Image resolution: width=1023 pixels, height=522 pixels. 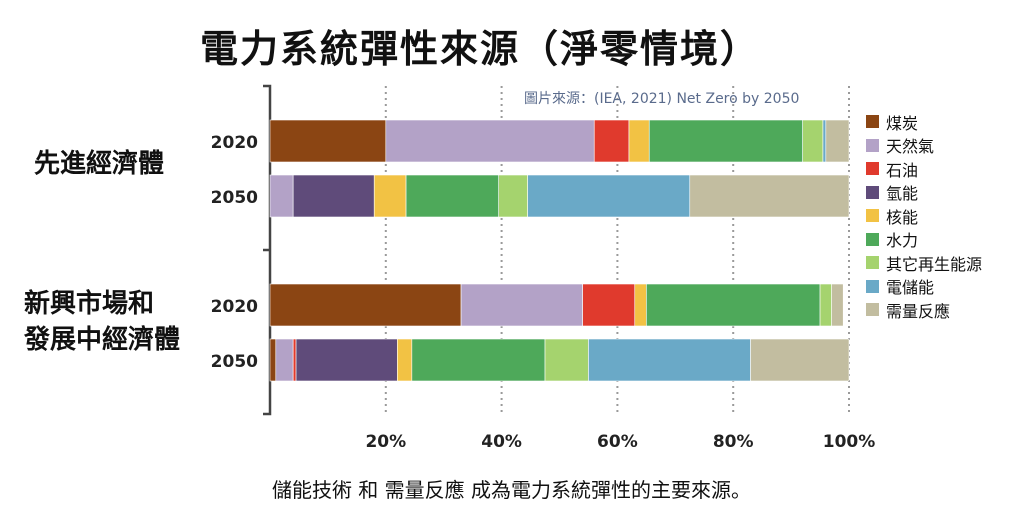 What do you see at coordinates (800, 360) in the screenshot?
I see `bar-segment: 需量反應 2050: 17` at bounding box center [800, 360].